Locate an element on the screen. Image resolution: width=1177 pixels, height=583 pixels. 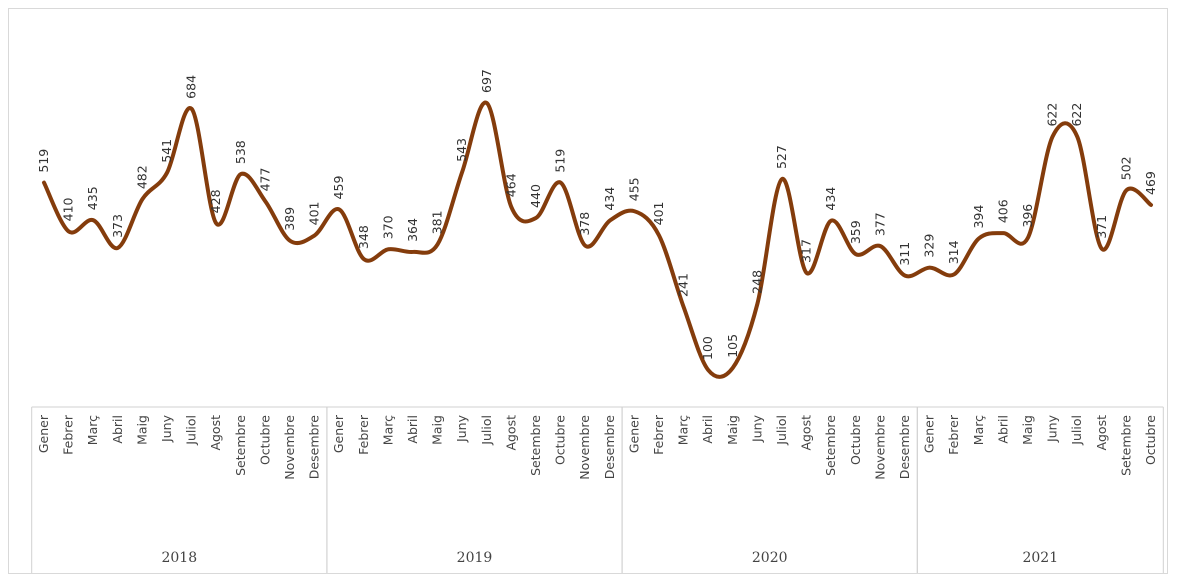
data-label: 464 is located at coordinates (510, 185).